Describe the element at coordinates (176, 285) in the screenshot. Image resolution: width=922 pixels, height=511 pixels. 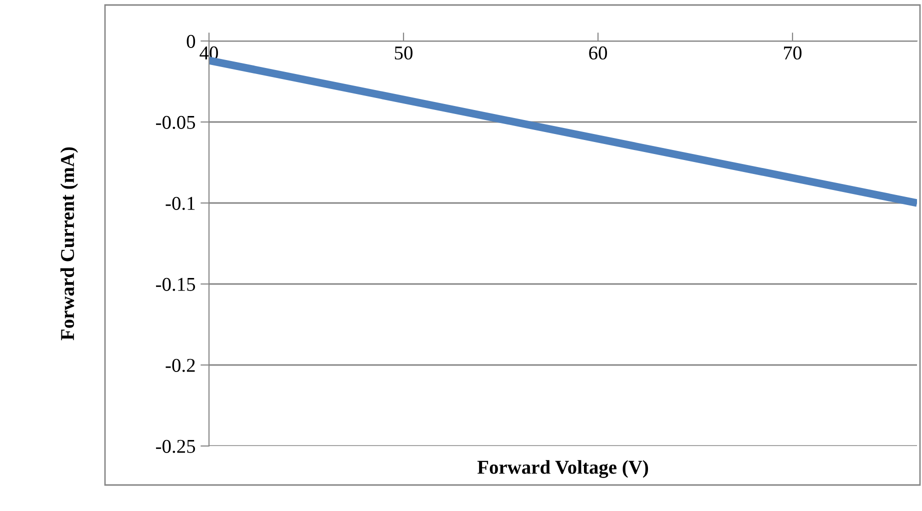
I see `y-tick-label: -0.15` at that location.